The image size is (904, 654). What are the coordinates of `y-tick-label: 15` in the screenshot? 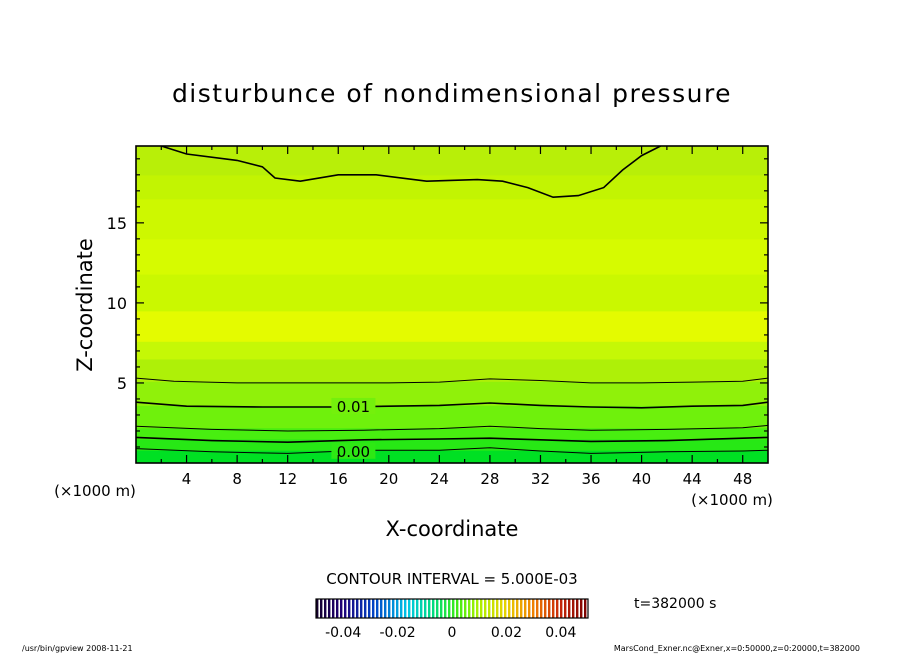 It's located at (117, 223).